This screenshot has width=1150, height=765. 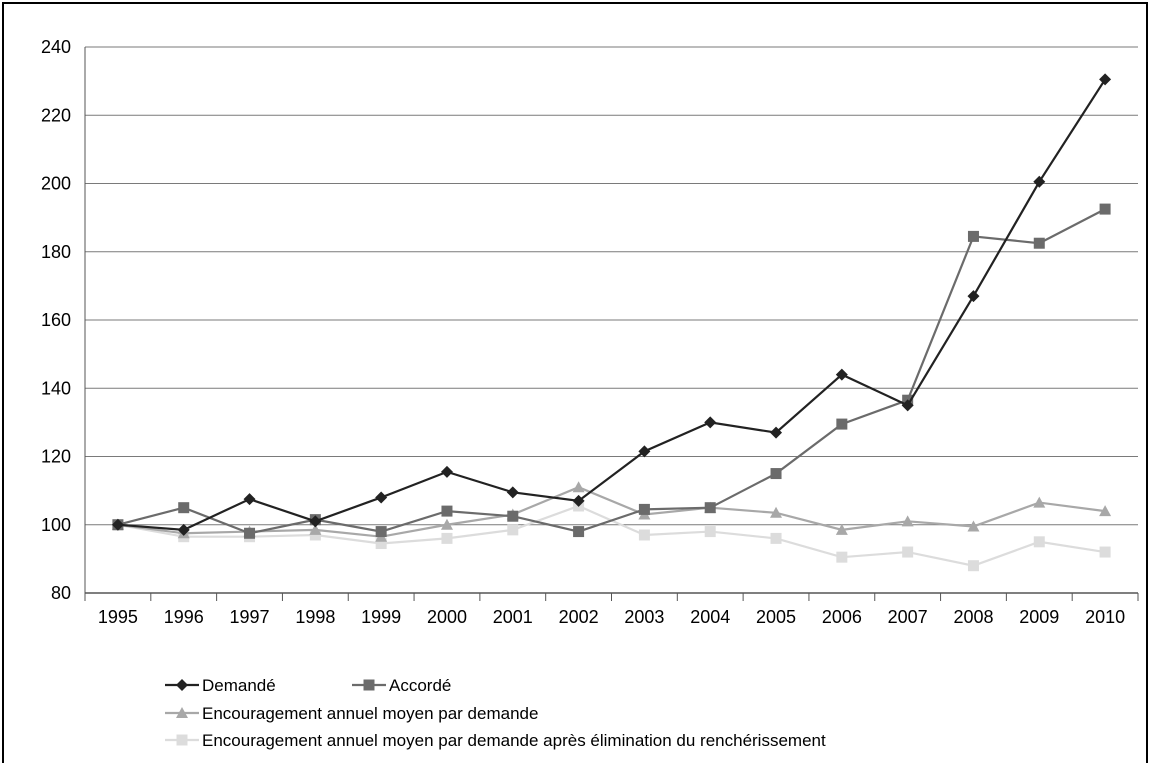 I want to click on x-tick-label: 1999, so click(x=381, y=617).